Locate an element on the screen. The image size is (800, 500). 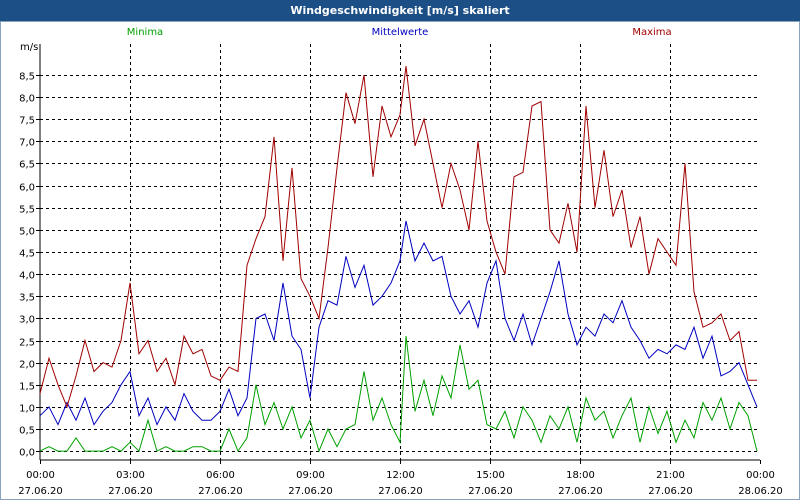
y-tick-label: 2,0 is located at coordinates (27, 365).